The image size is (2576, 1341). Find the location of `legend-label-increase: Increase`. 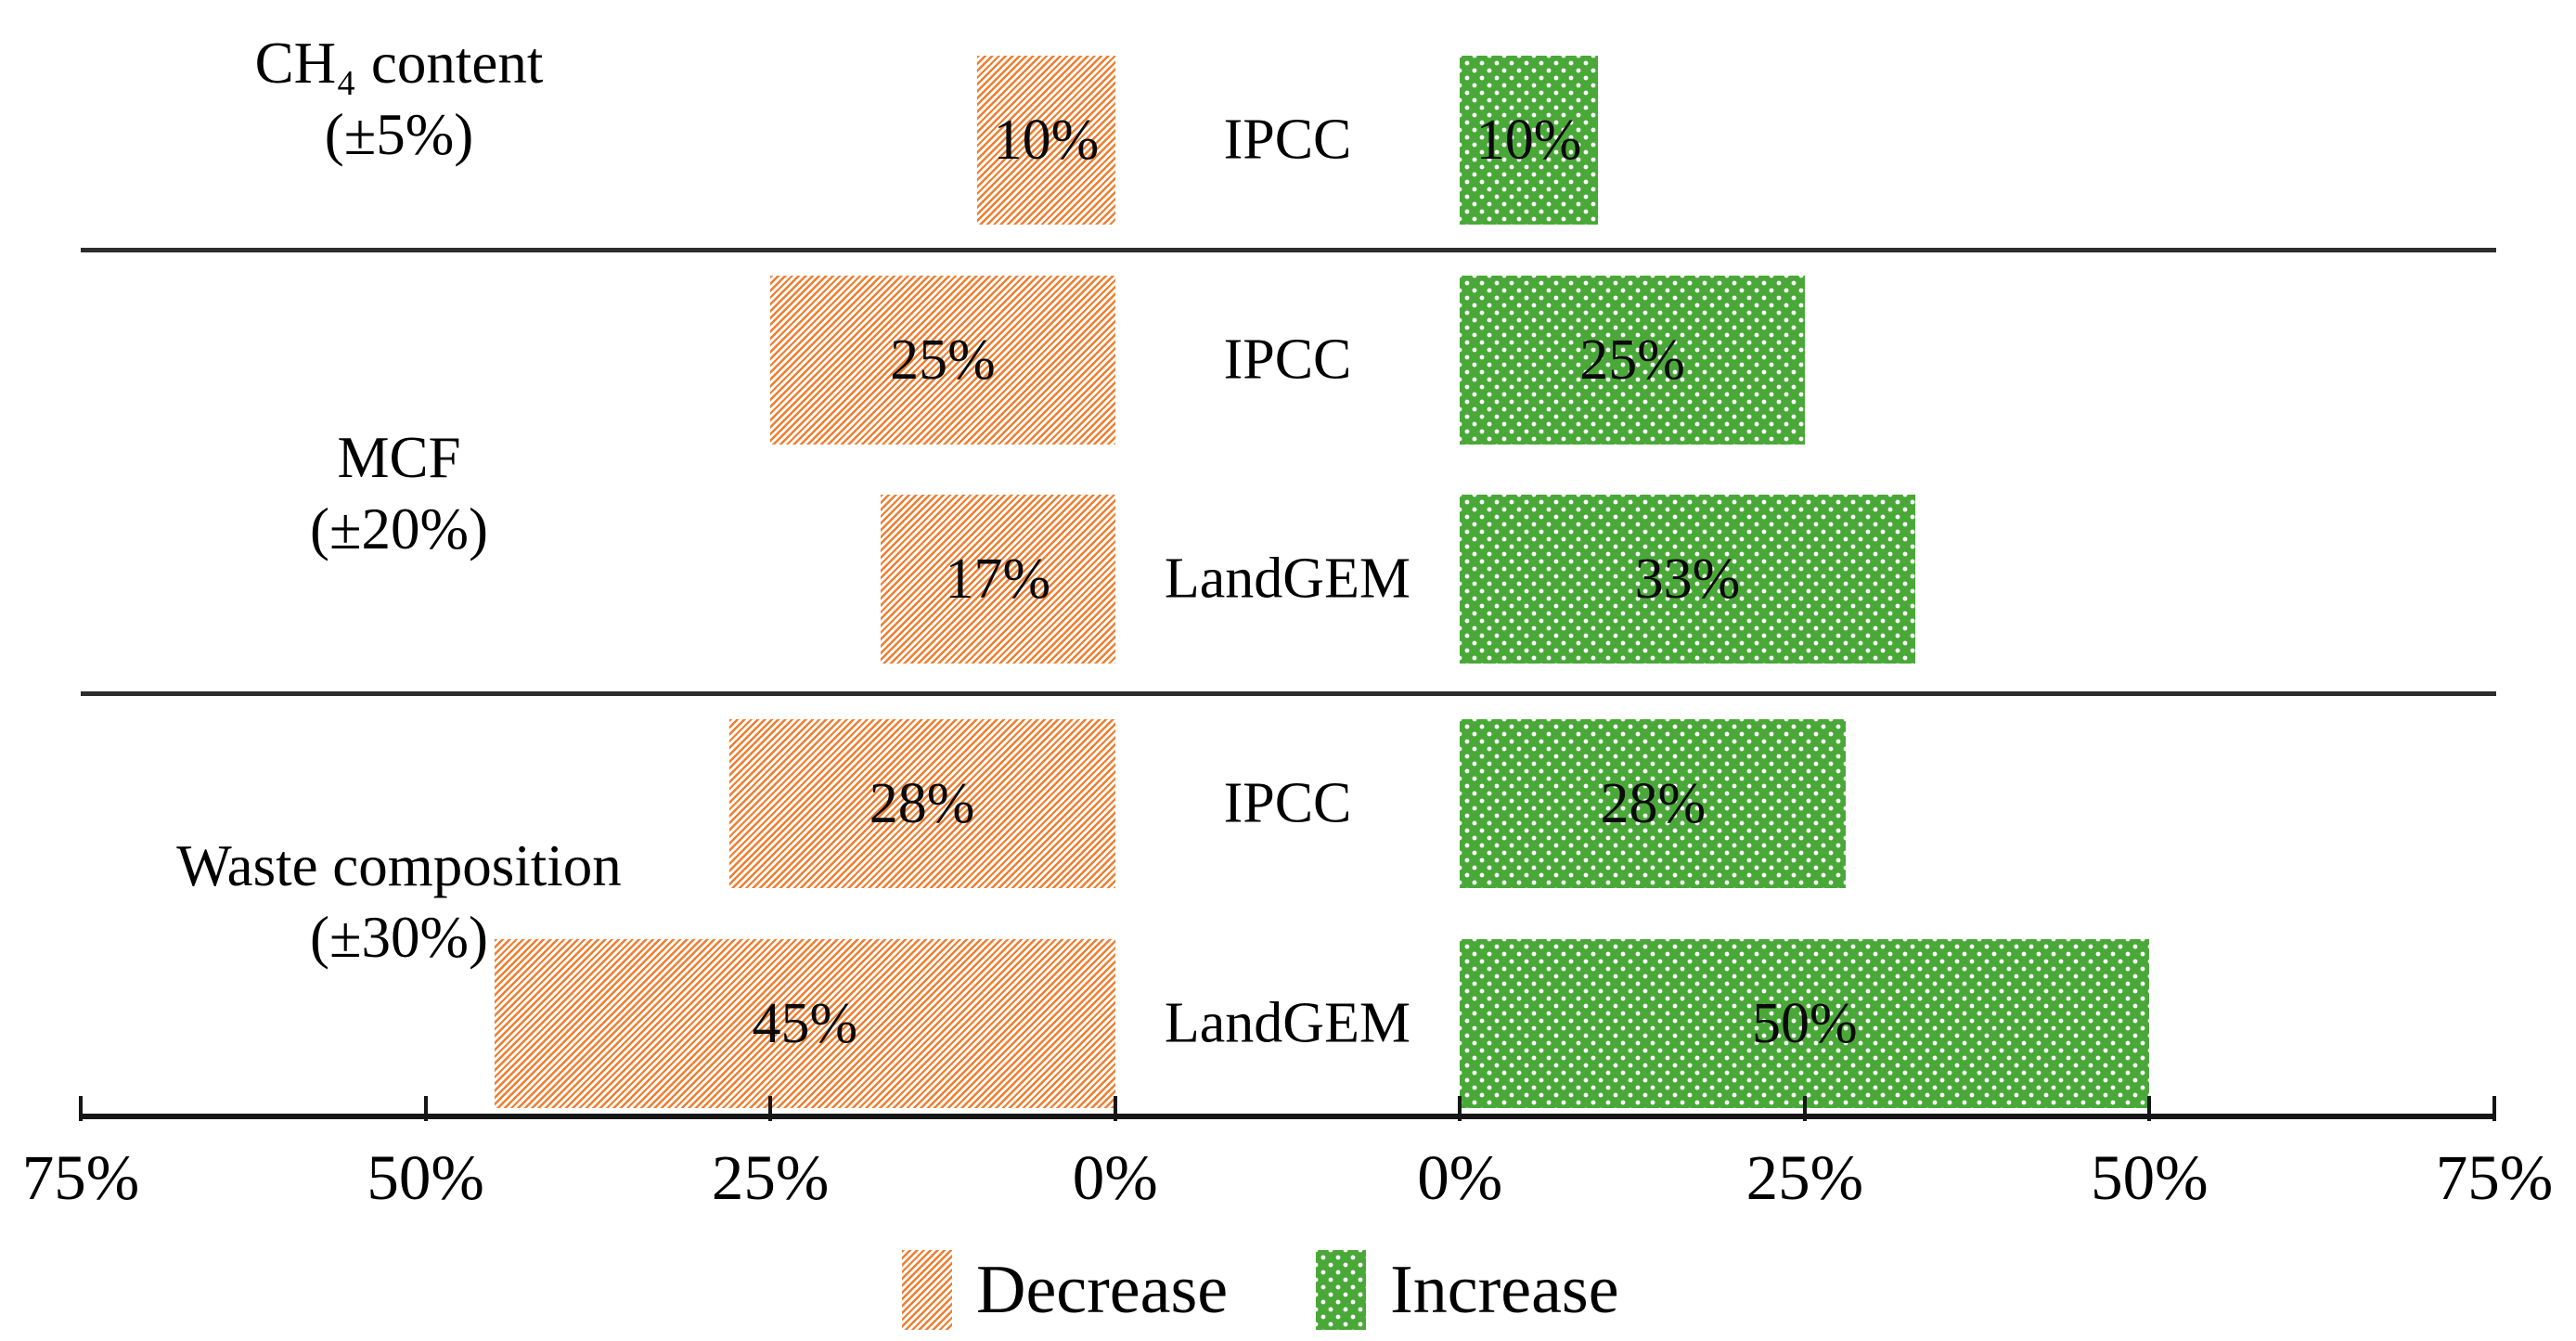

legend-label-increase: Increase is located at coordinates (1504, 1290).